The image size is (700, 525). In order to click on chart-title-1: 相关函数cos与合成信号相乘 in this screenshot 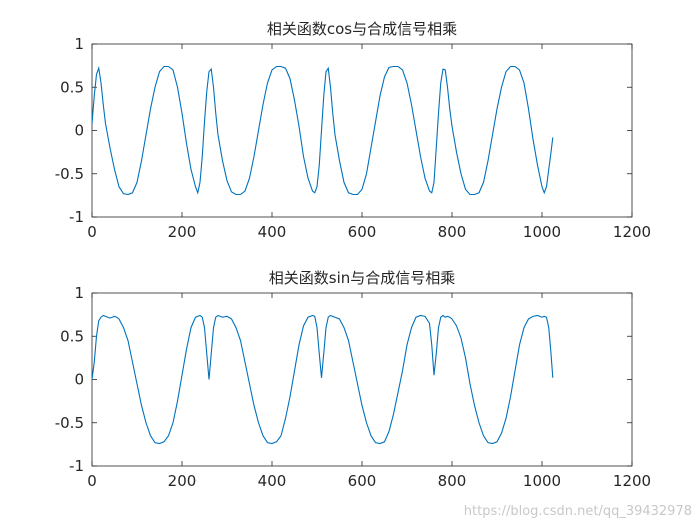, I will do `click(362, 29)`.